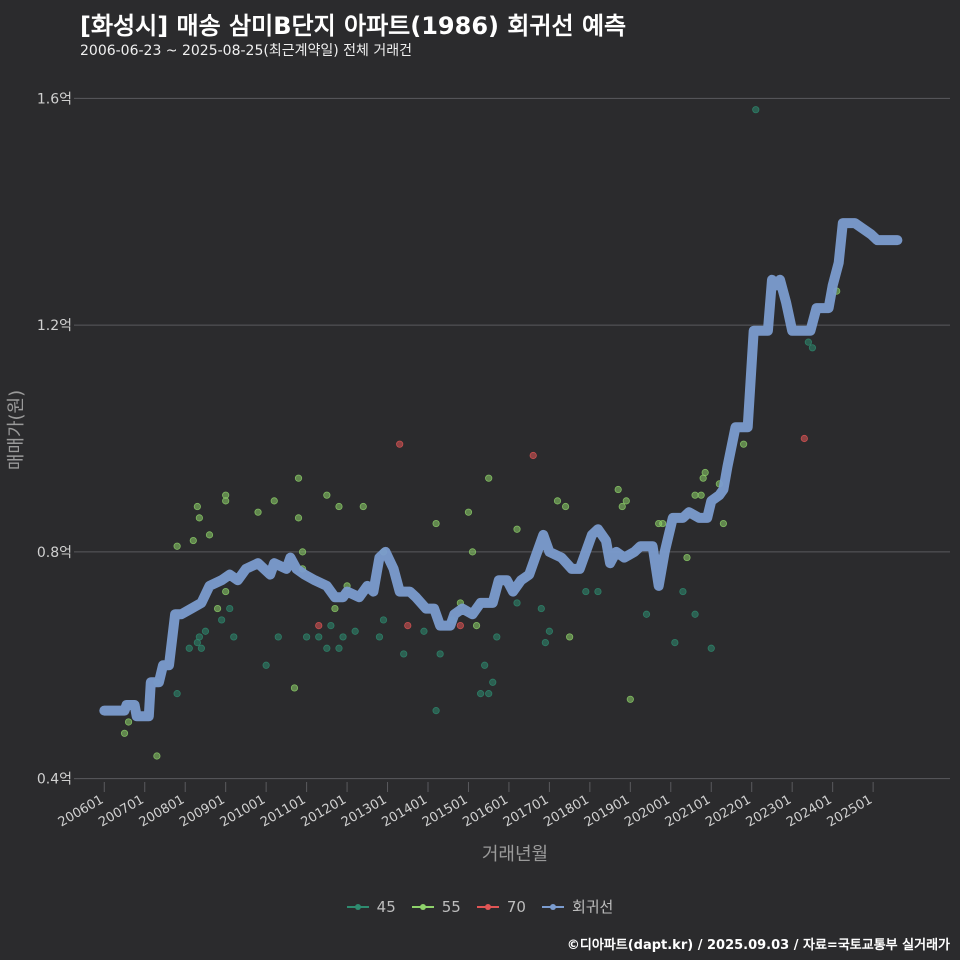 This screenshot has height=960, width=960. What do you see at coordinates (121, 811) in the screenshot?
I see `x-tick-label-1: 200701` at bounding box center [121, 811].